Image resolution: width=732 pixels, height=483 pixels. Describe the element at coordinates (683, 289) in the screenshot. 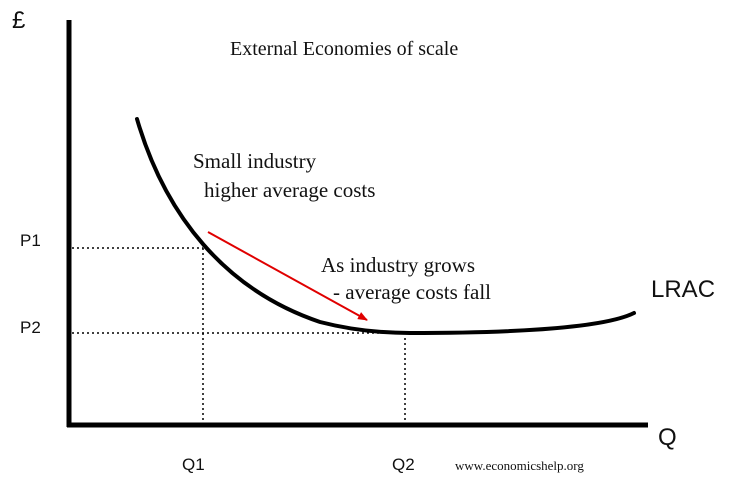

I see `lrac-curve-label: LRAC` at that location.